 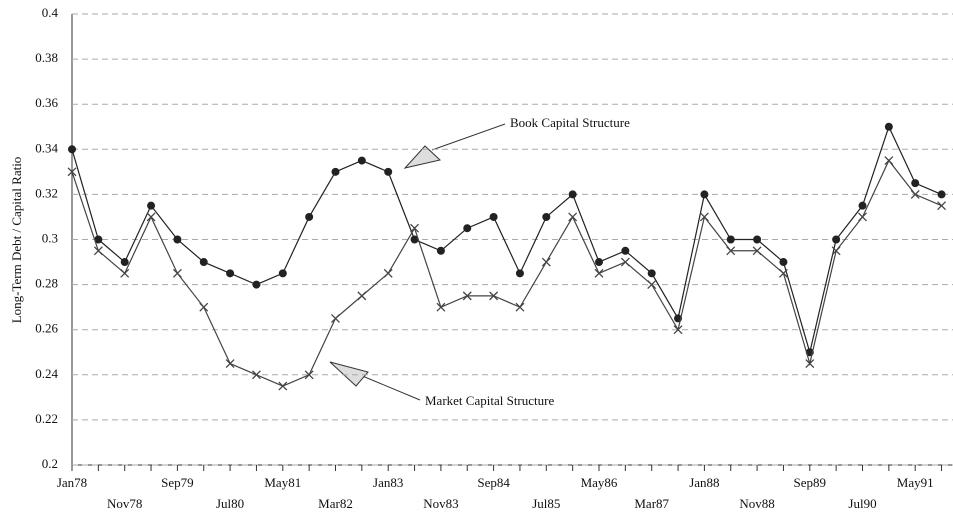 I want to click on x-tick-label: Sep84, so click(x=493, y=482).